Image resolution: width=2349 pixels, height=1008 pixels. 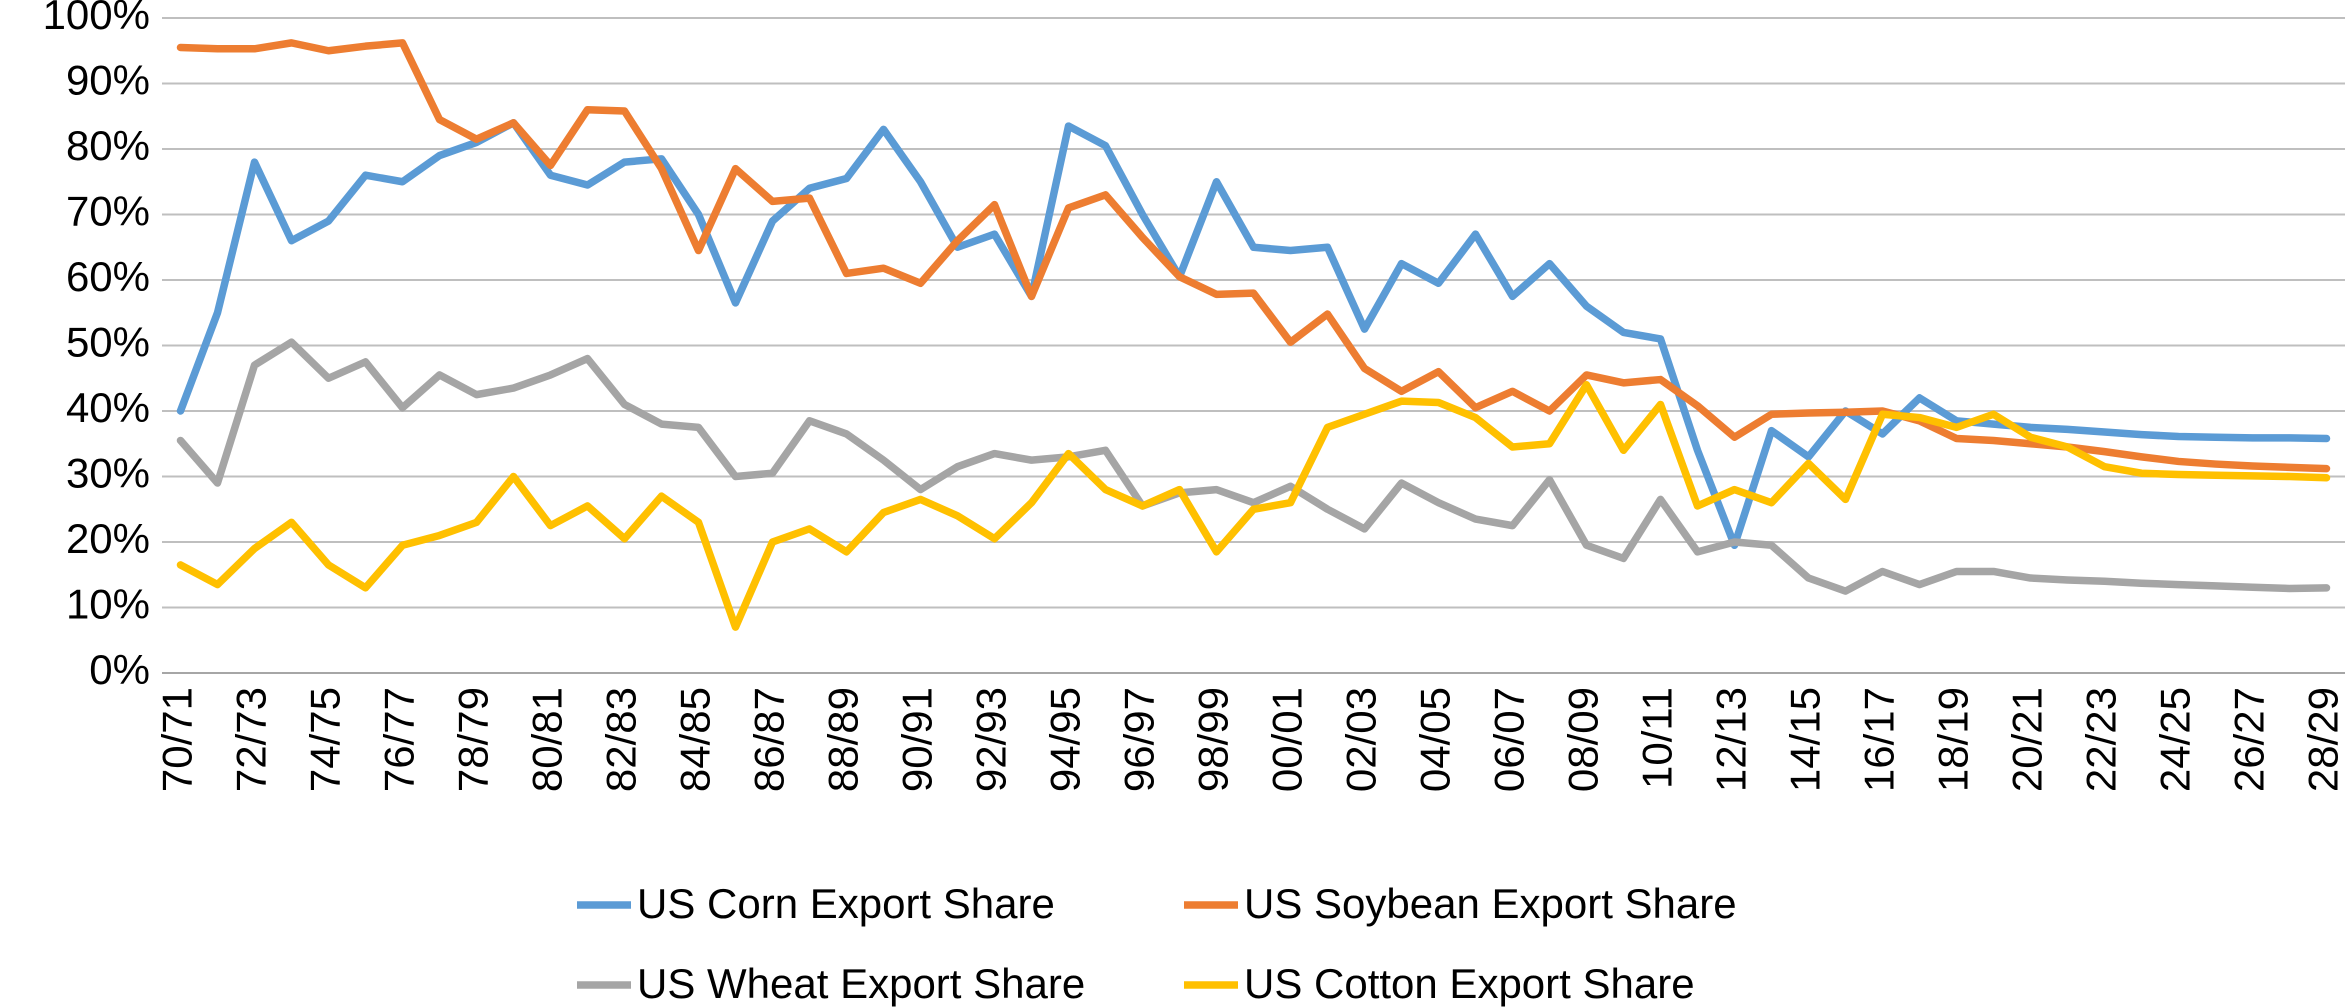 I want to click on x-tick-label: 94/95, so click(x=1065, y=739).